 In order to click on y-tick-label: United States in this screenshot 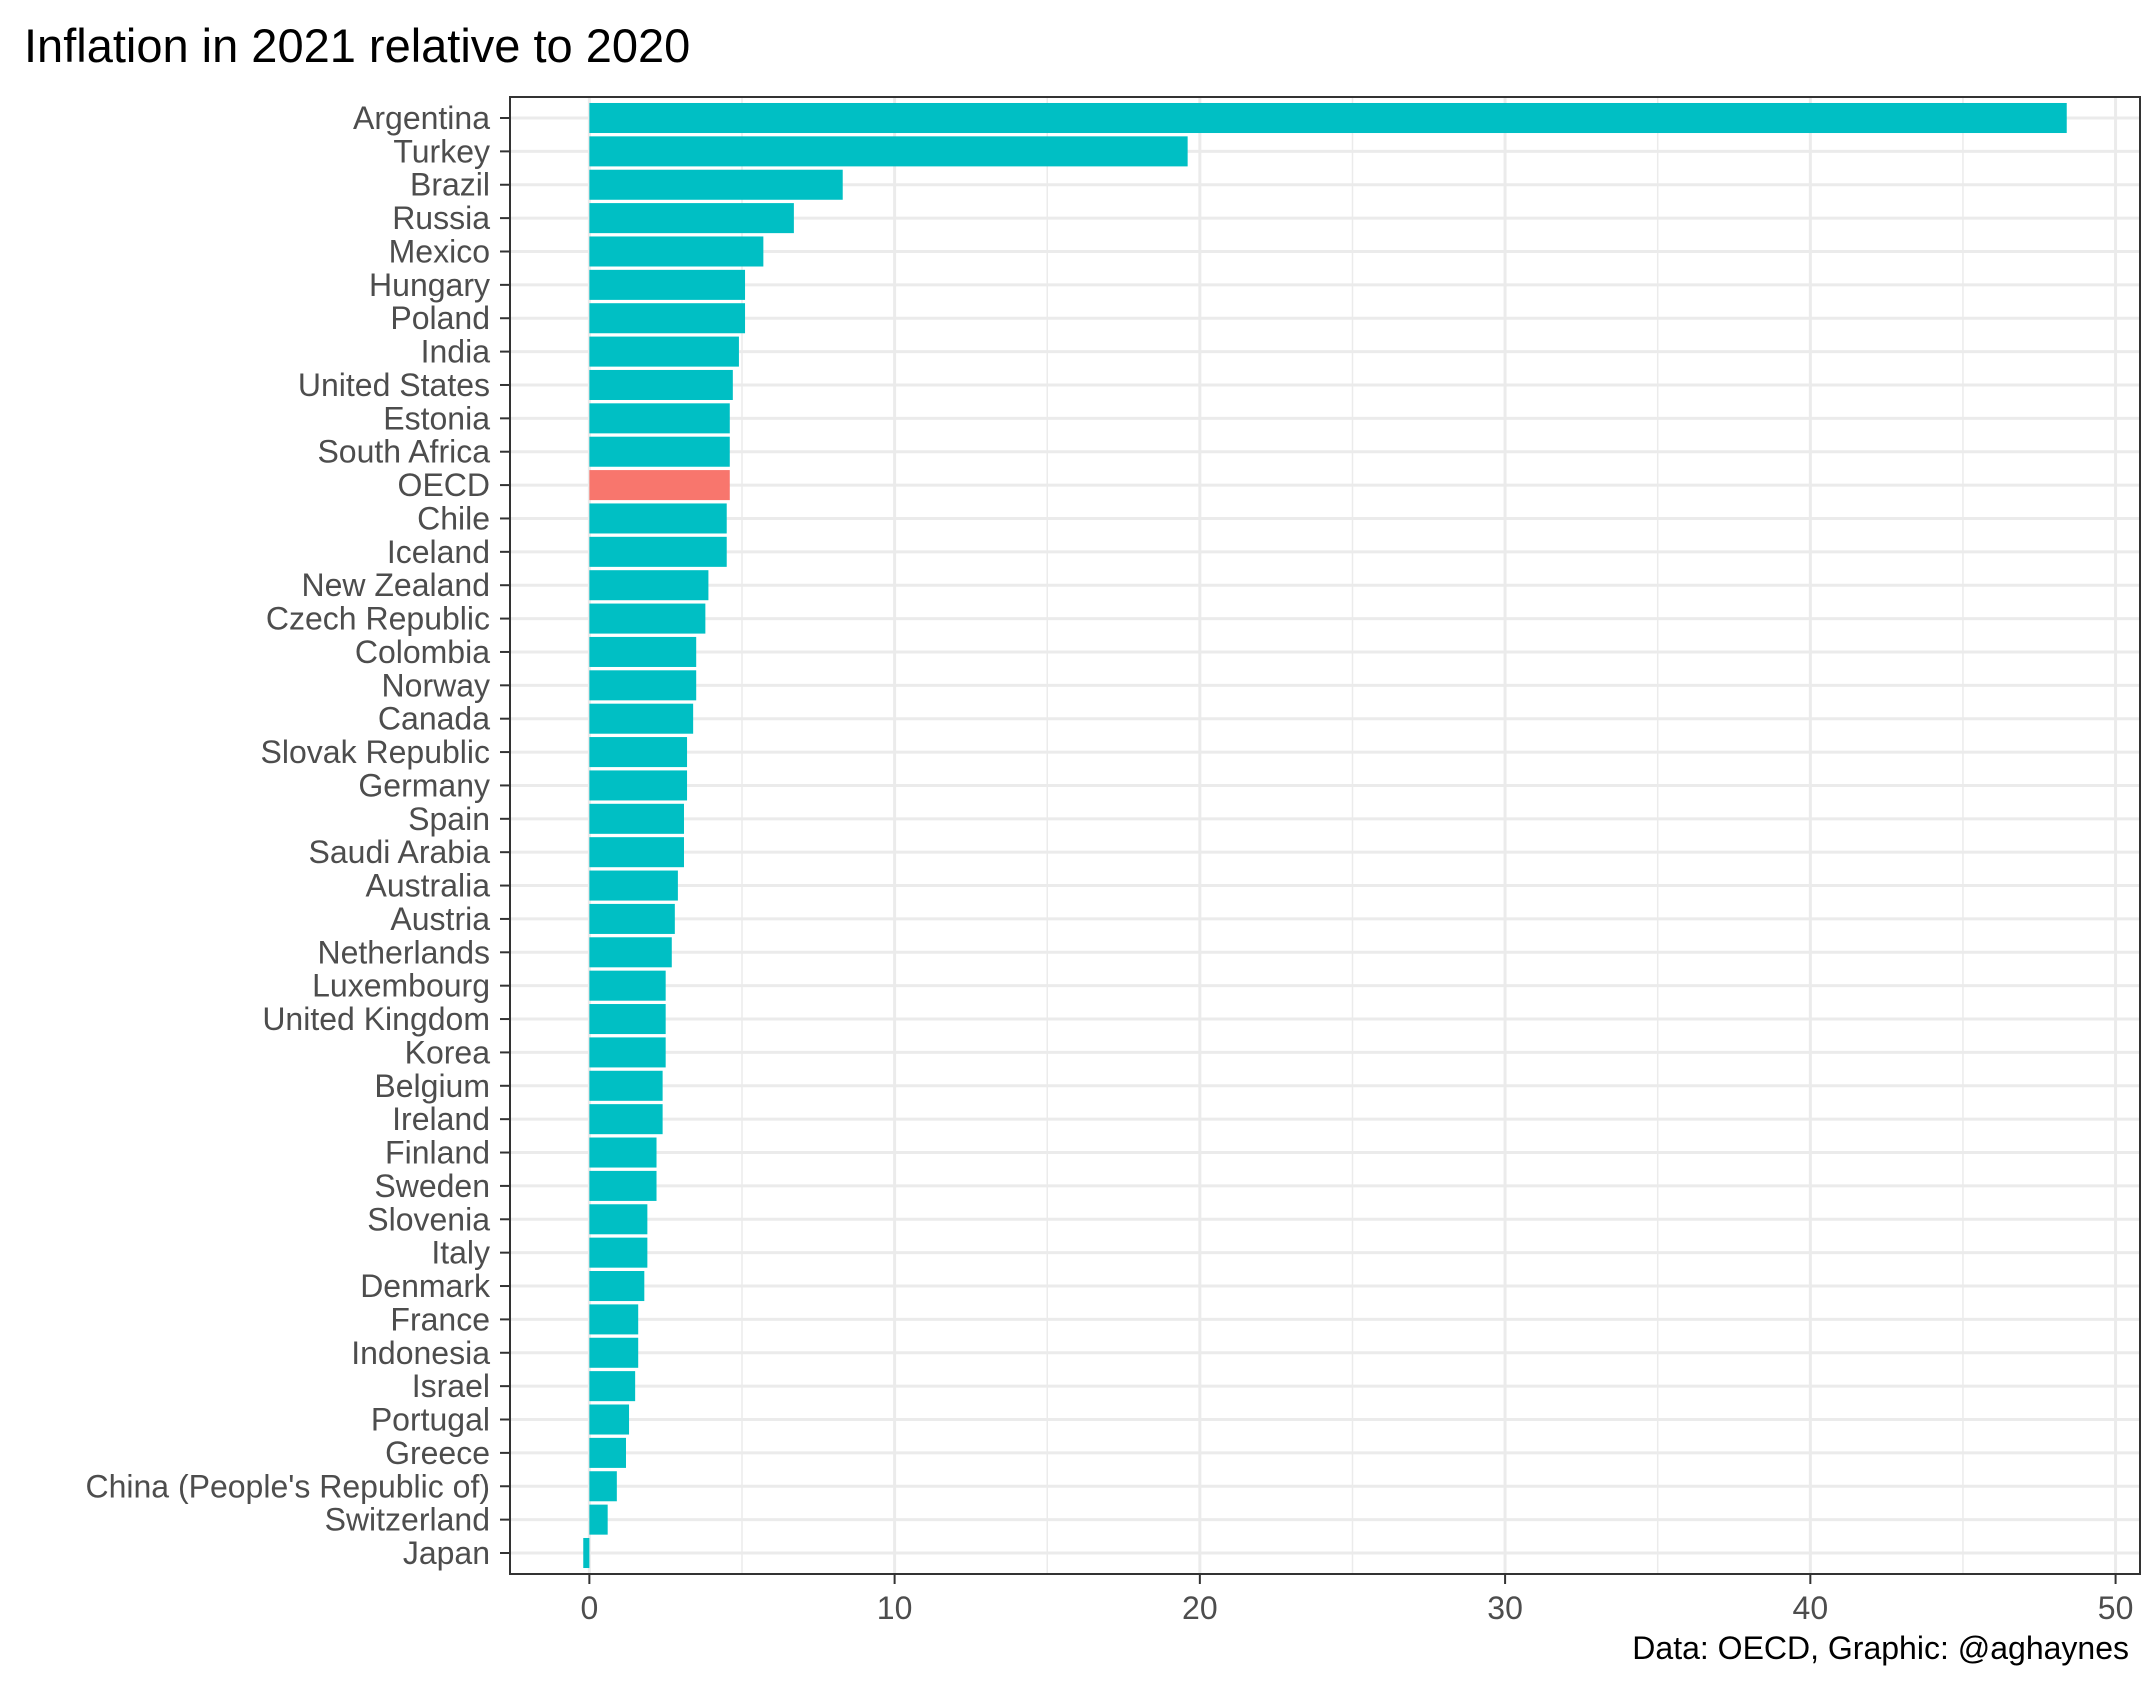, I will do `click(394, 385)`.